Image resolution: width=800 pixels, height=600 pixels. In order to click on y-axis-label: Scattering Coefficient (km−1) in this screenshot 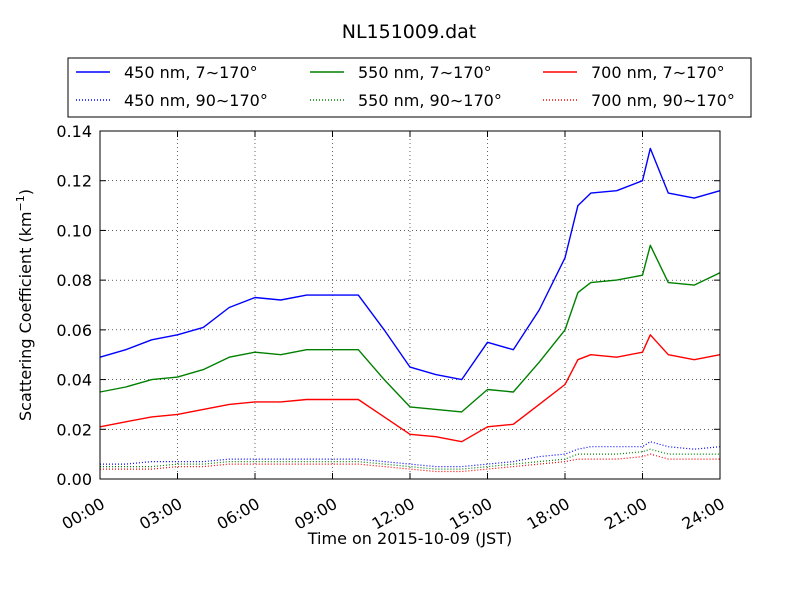, I will do `click(24, 305)`.